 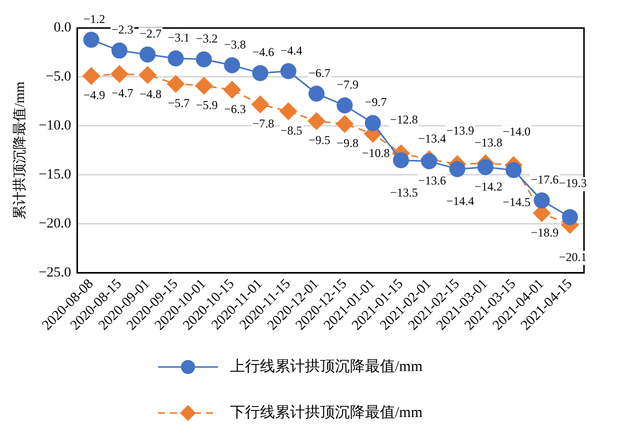 What do you see at coordinates (55, 126) in the screenshot?
I see `y-tick-label: −10.0` at bounding box center [55, 126].